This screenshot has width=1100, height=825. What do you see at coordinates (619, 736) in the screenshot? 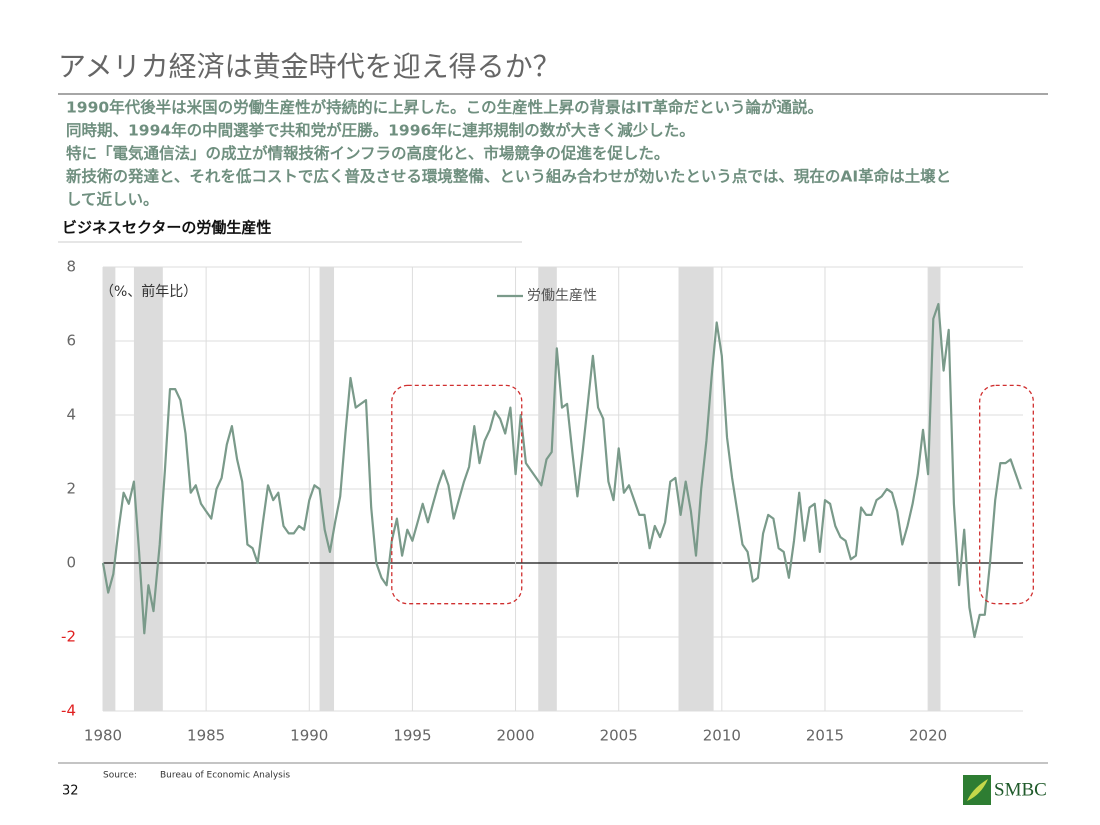
I see `x-tick-label: 2005` at bounding box center [619, 736].